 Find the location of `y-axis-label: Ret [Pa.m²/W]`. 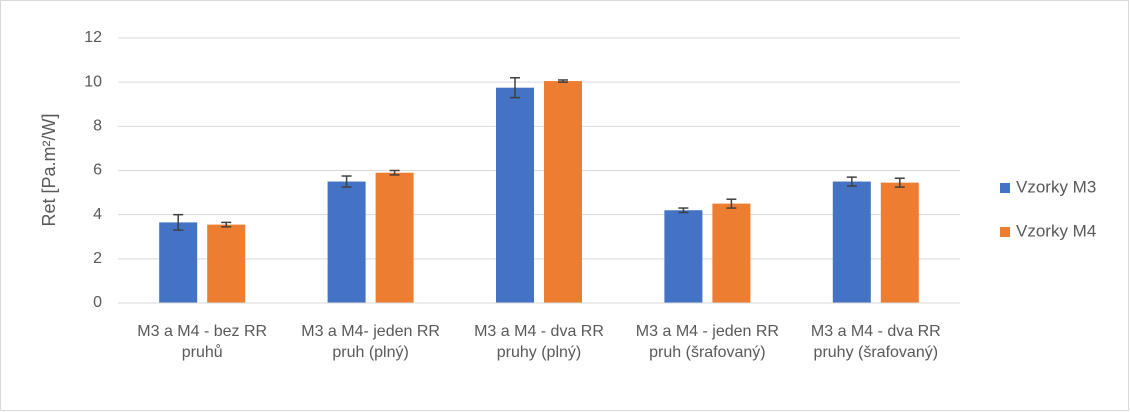

y-axis-label: Ret [Pa.m²/W] is located at coordinates (49, 169).